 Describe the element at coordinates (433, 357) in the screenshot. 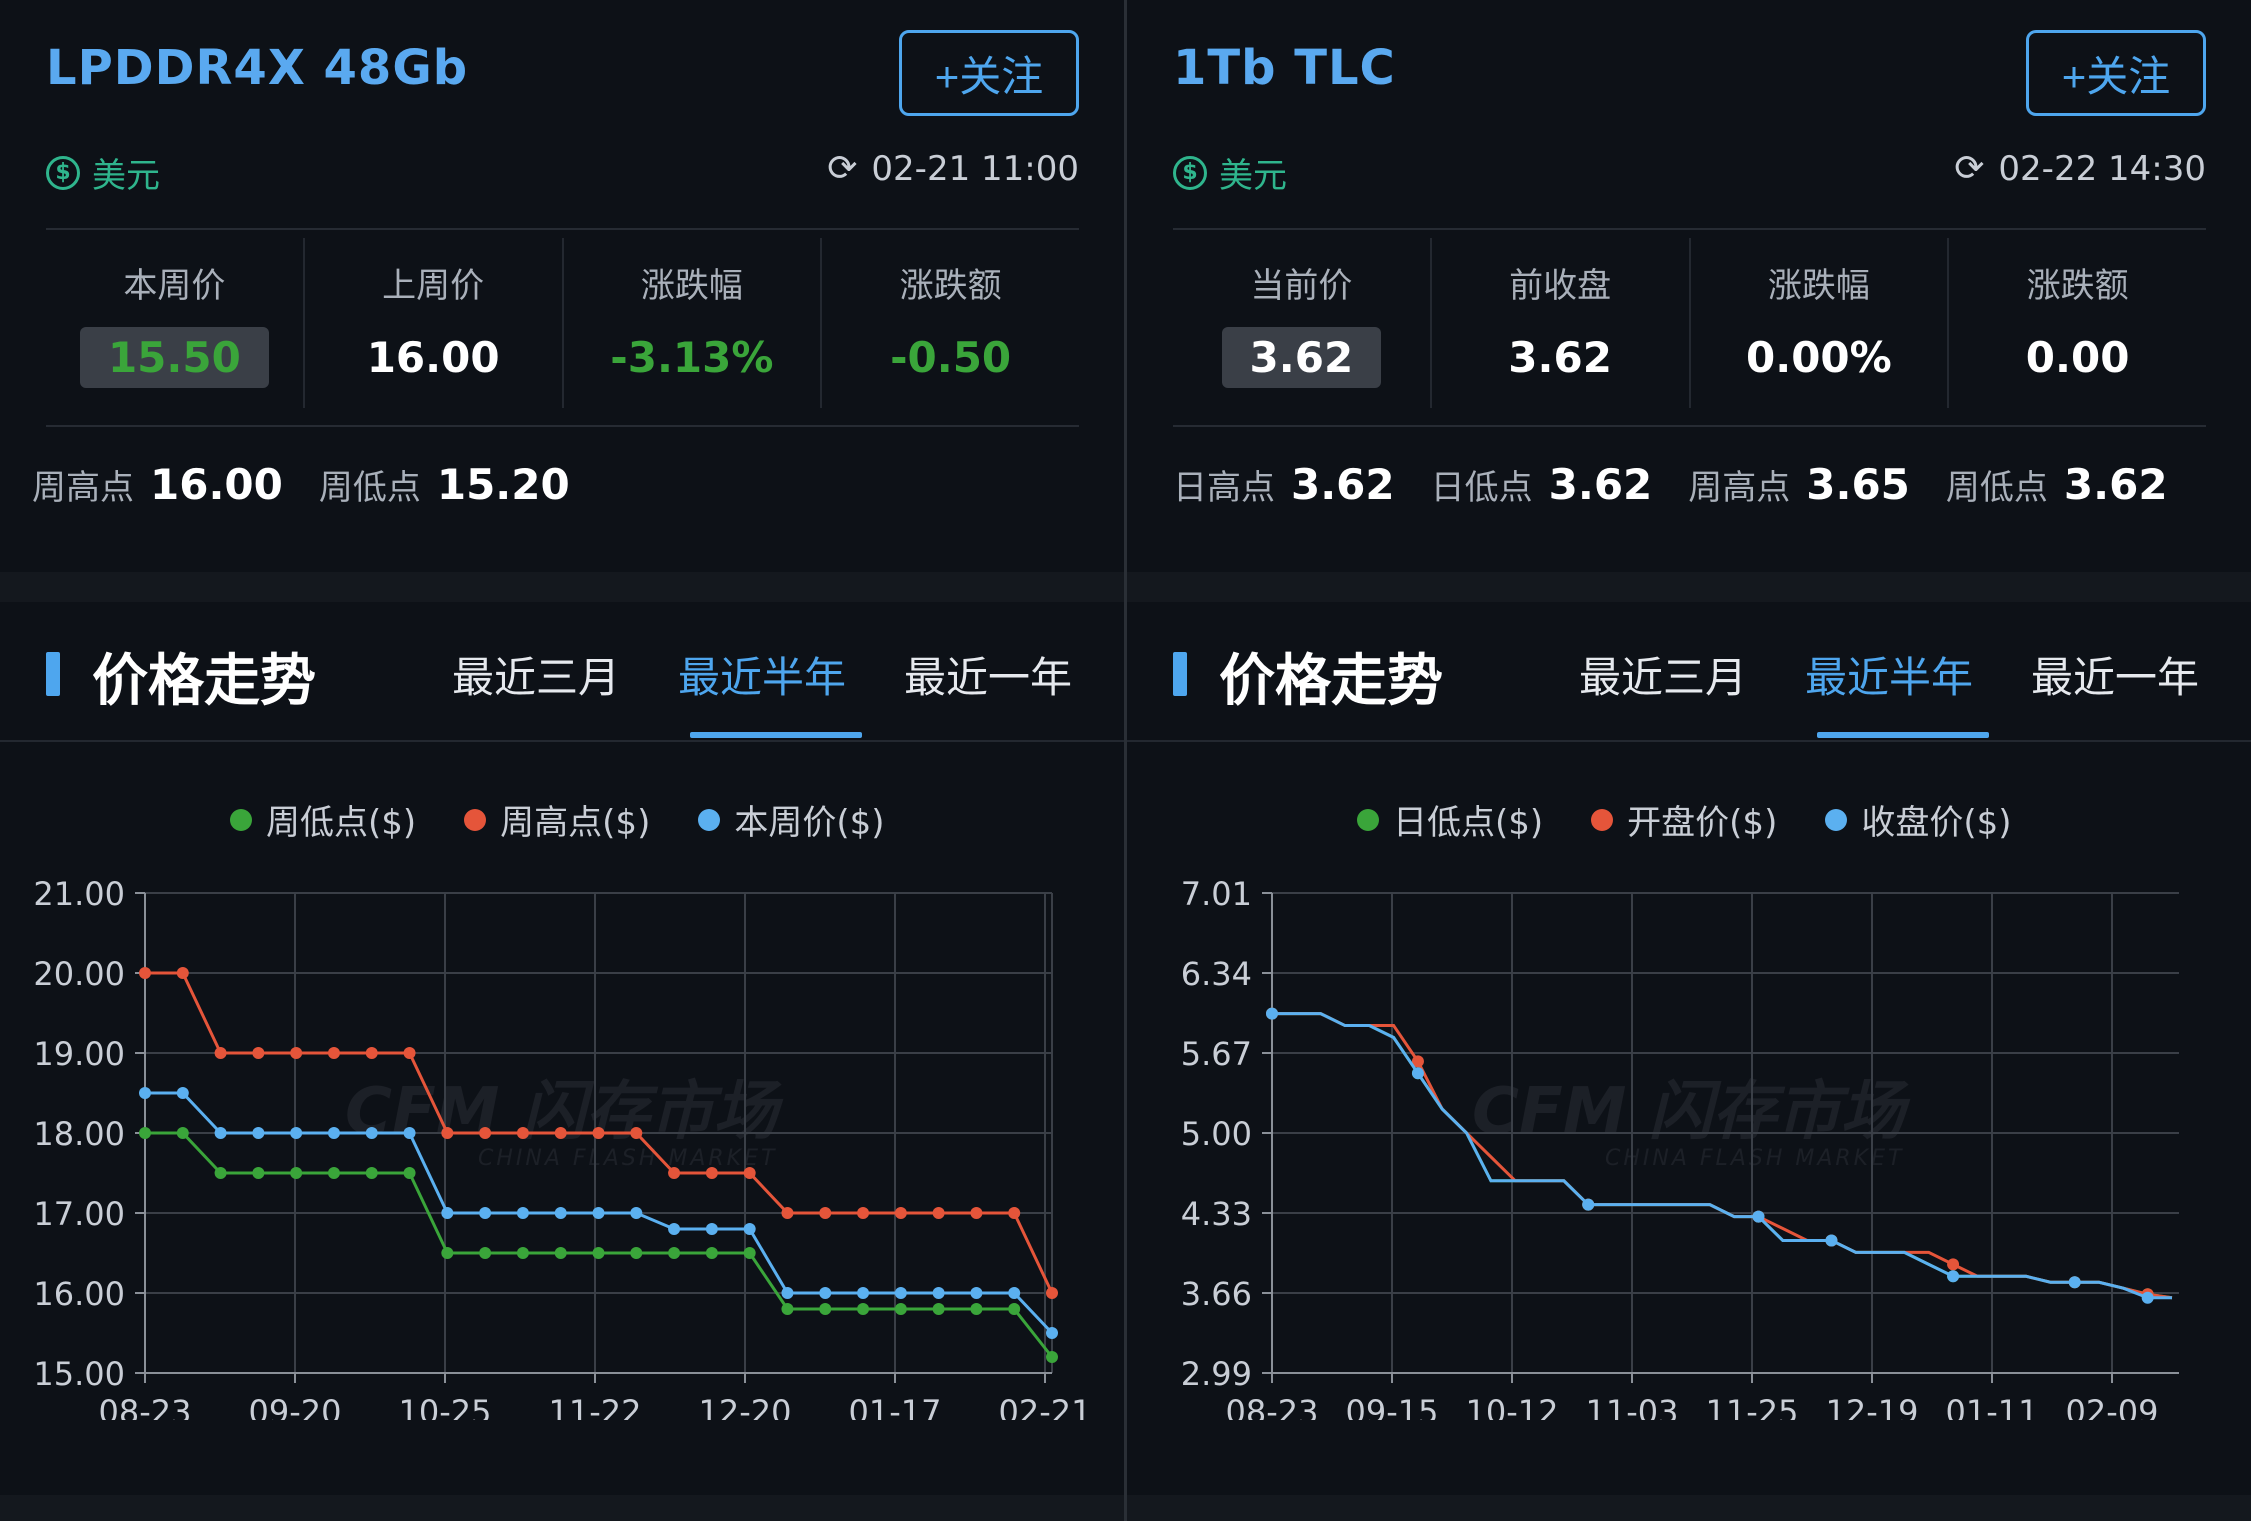

I see `stat-value: 16.00` at that location.